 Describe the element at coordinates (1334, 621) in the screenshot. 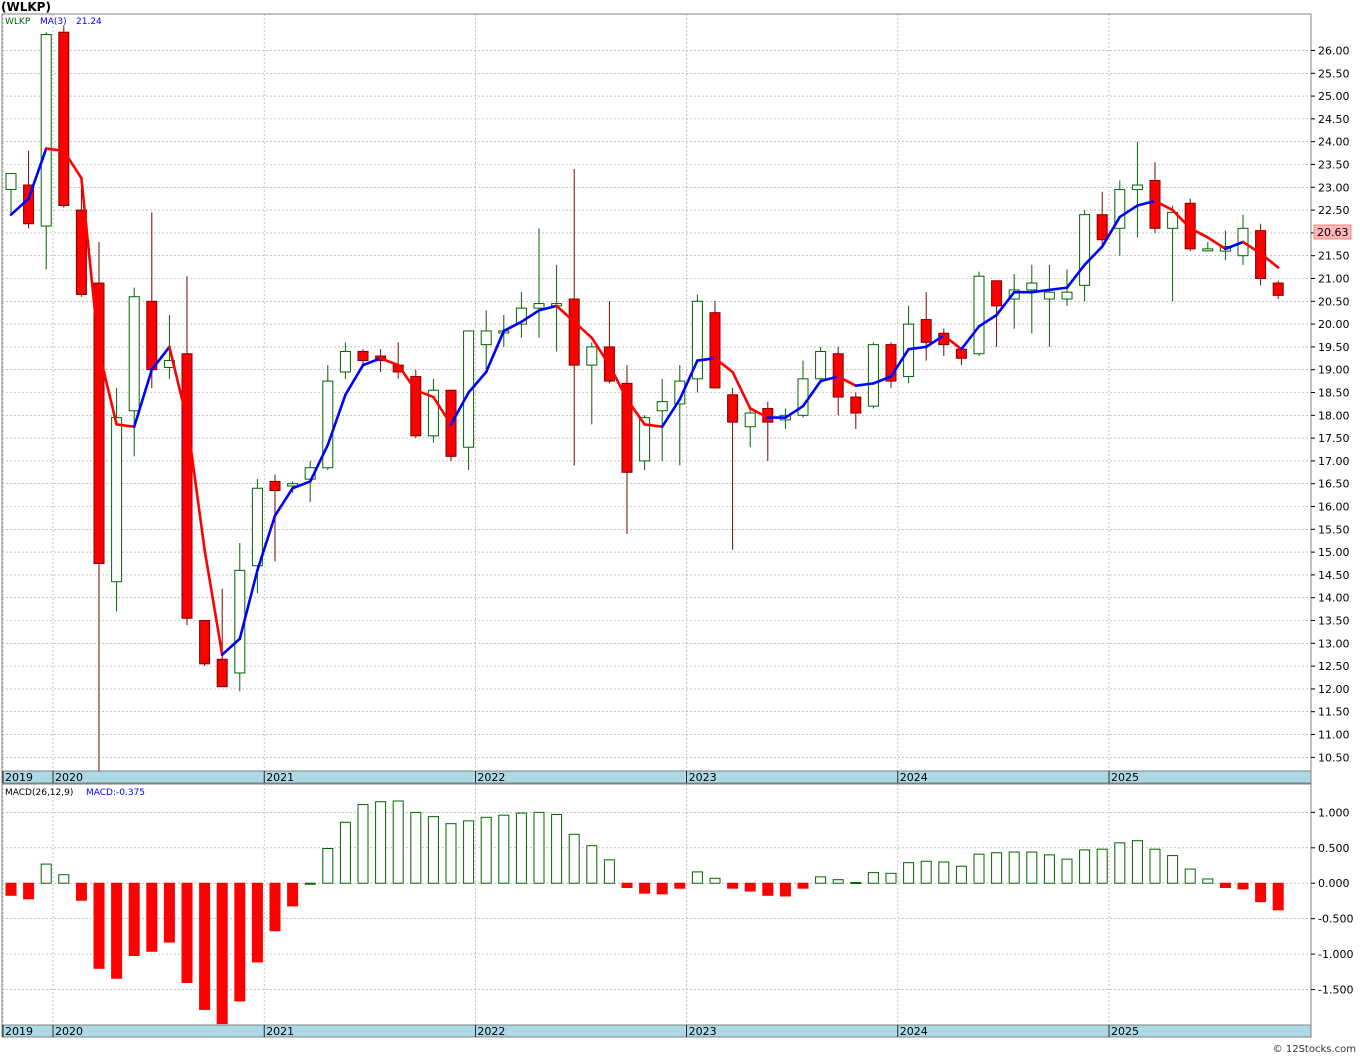

I see `price-y-tick-label: 13.50` at that location.